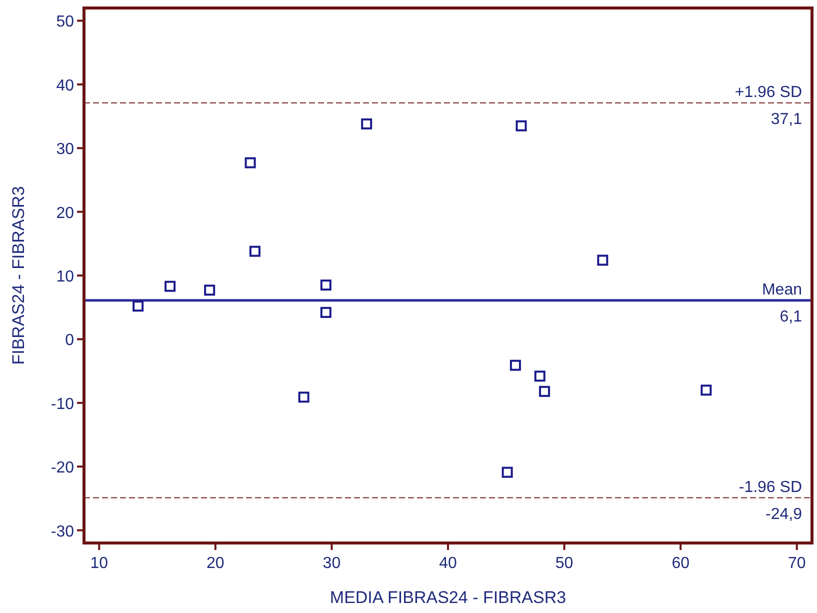 The image size is (817, 613). I want to click on x-tick-label: 20, so click(215, 563).